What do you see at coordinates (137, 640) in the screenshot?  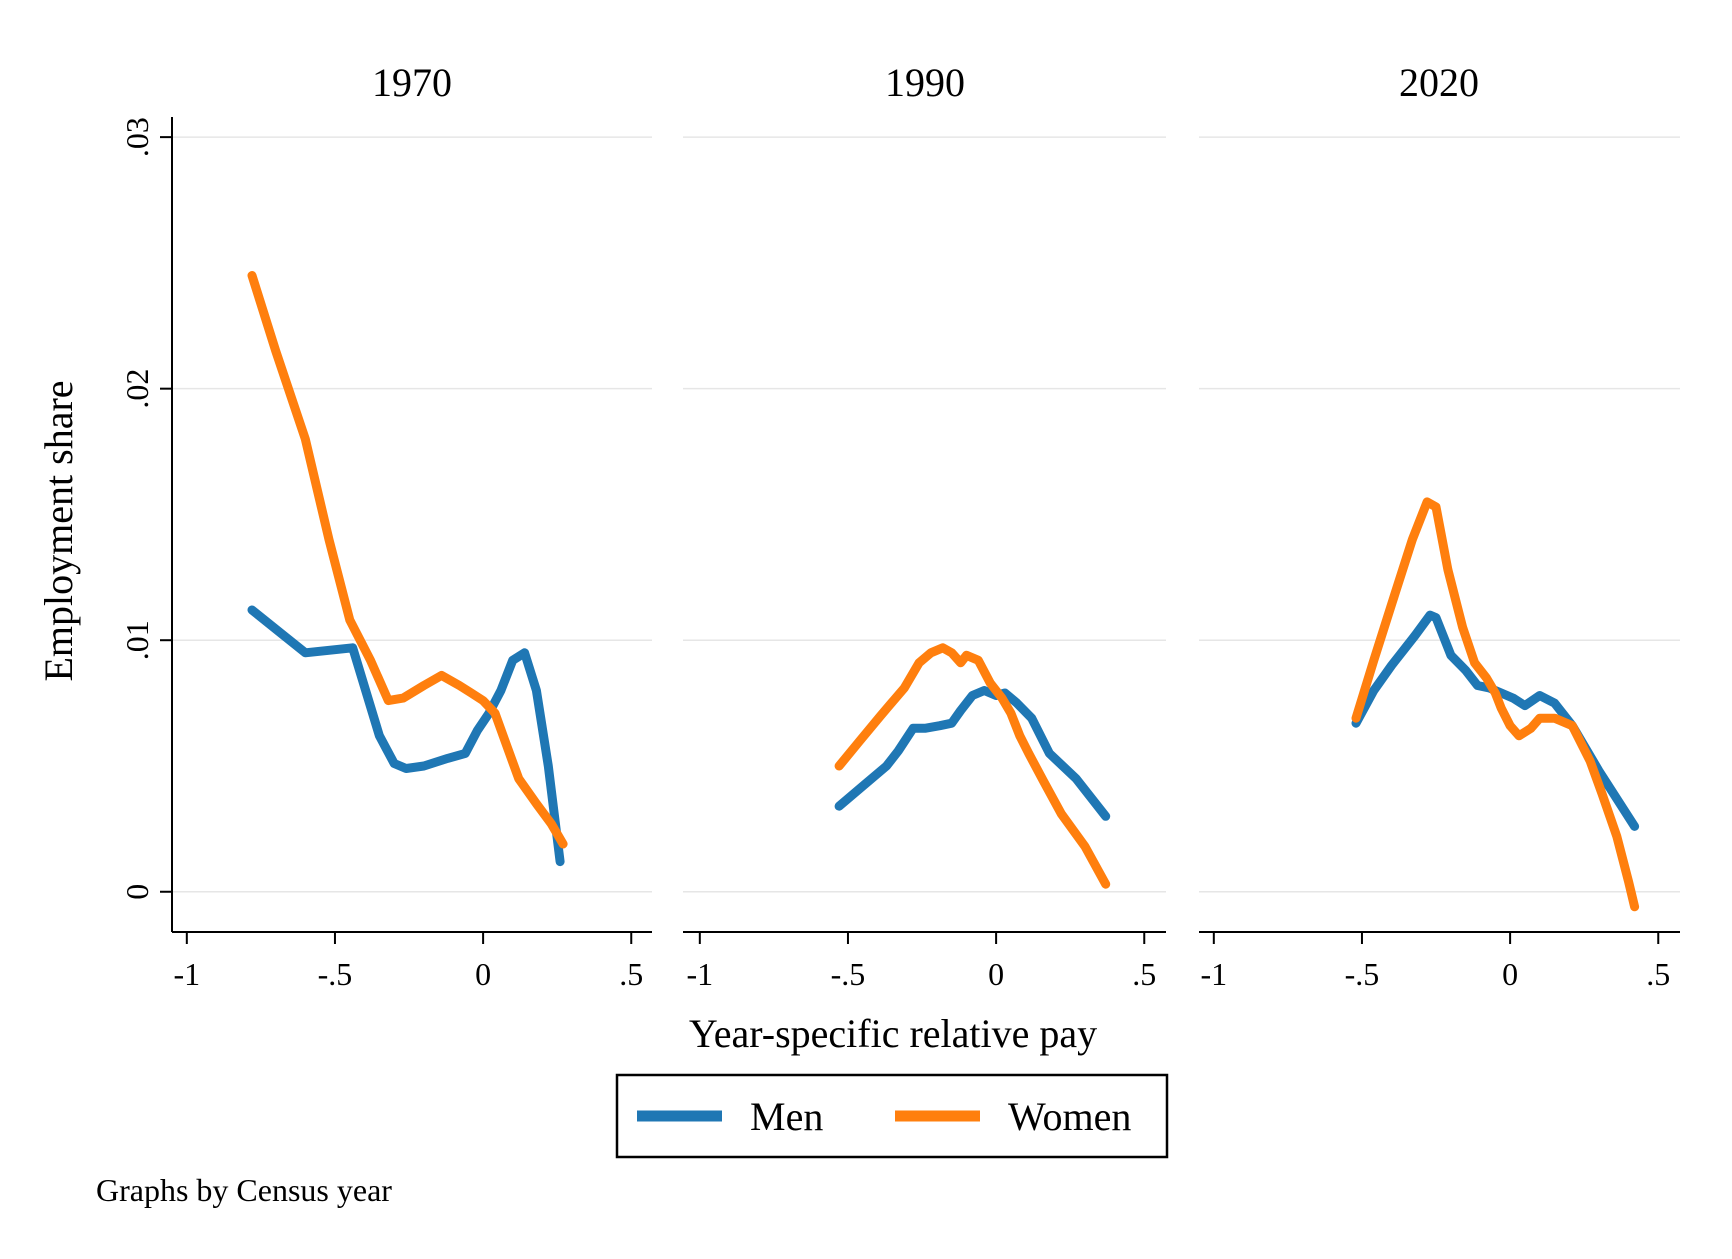 I see `y-tick-label: .01` at bounding box center [137, 640].